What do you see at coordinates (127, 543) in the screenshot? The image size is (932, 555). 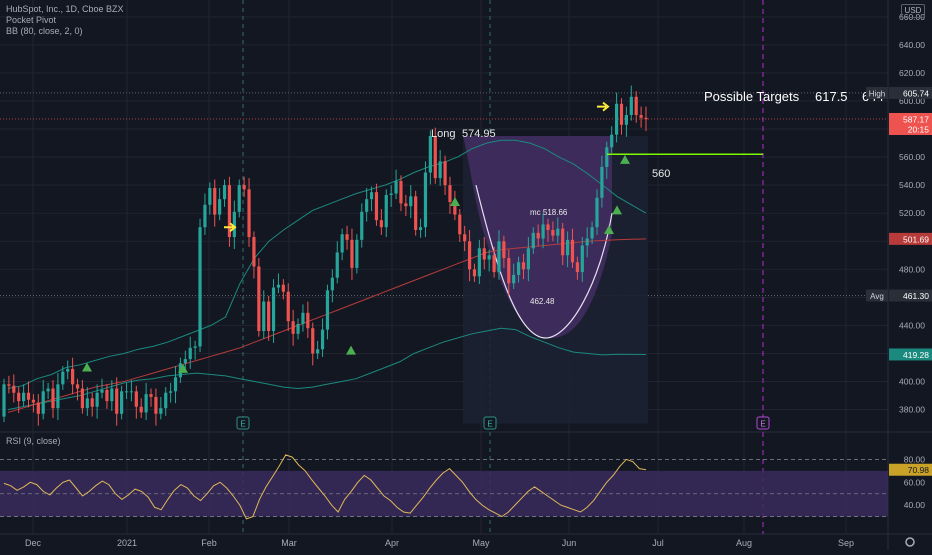 I see `time-axis-tick: 2021` at bounding box center [127, 543].